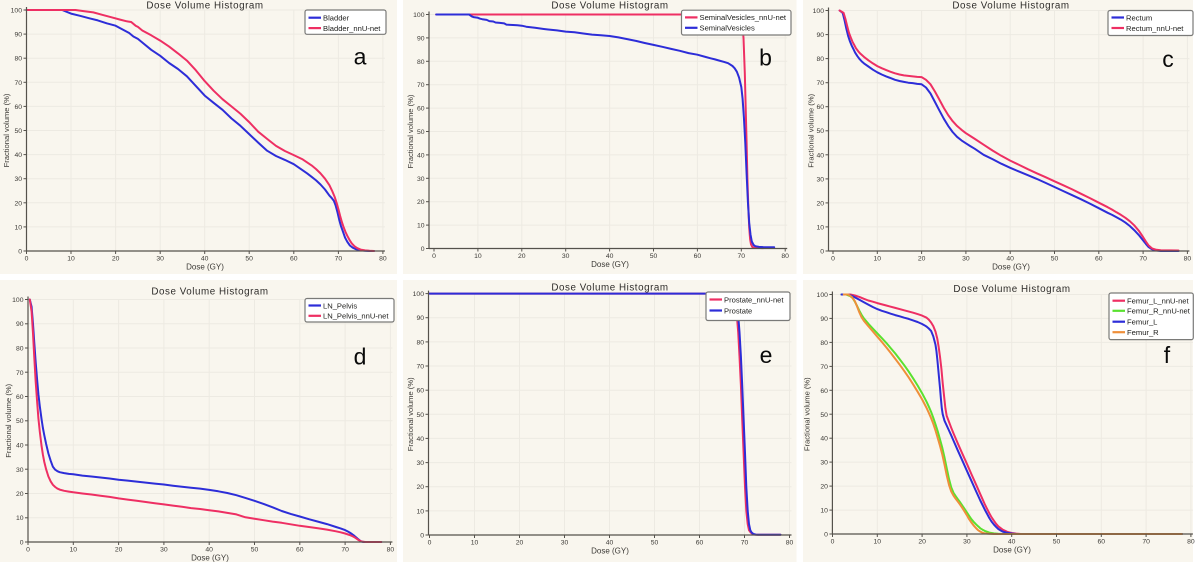 The height and width of the screenshot is (565, 1200). Describe the element at coordinates (1167, 355) in the screenshot. I see `svg-text: f` at that location.